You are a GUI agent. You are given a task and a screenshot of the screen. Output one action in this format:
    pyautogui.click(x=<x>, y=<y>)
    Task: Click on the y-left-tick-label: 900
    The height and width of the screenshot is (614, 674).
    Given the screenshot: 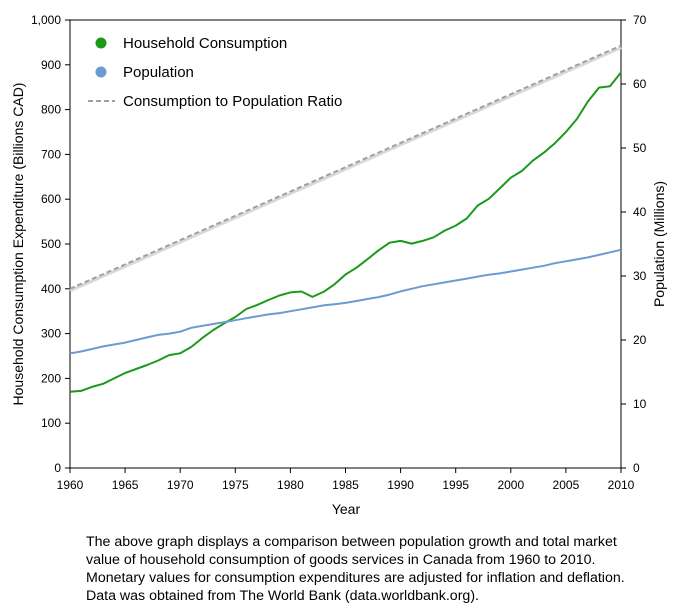 What is the action you would take?
    pyautogui.click(x=51, y=65)
    